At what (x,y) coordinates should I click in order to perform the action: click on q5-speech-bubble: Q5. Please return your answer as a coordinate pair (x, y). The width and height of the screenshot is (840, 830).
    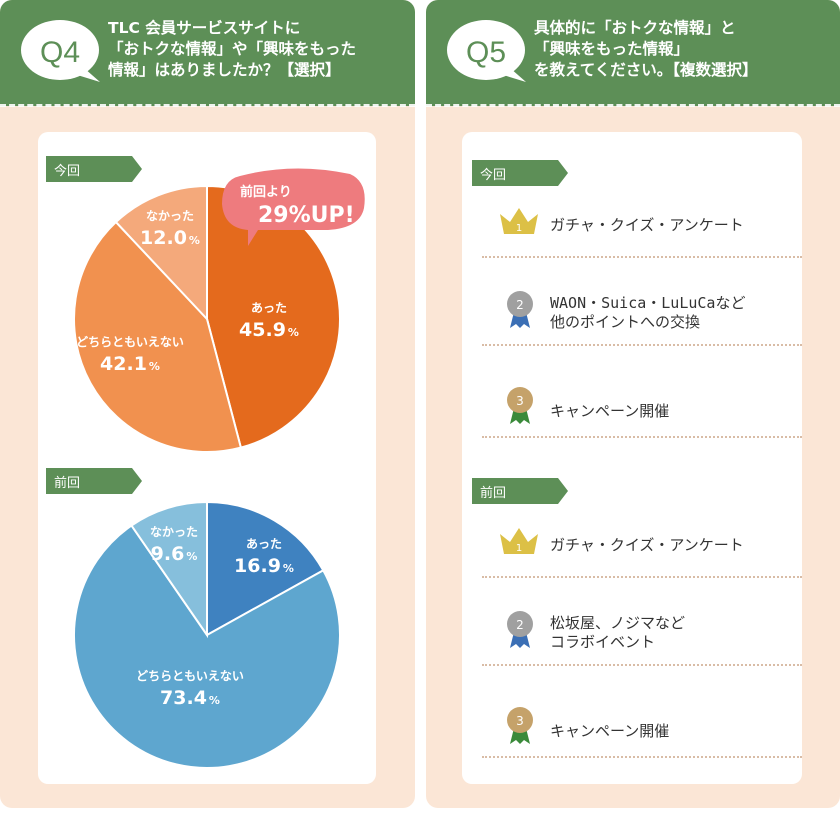
    Looking at the image, I should click on (486, 51).